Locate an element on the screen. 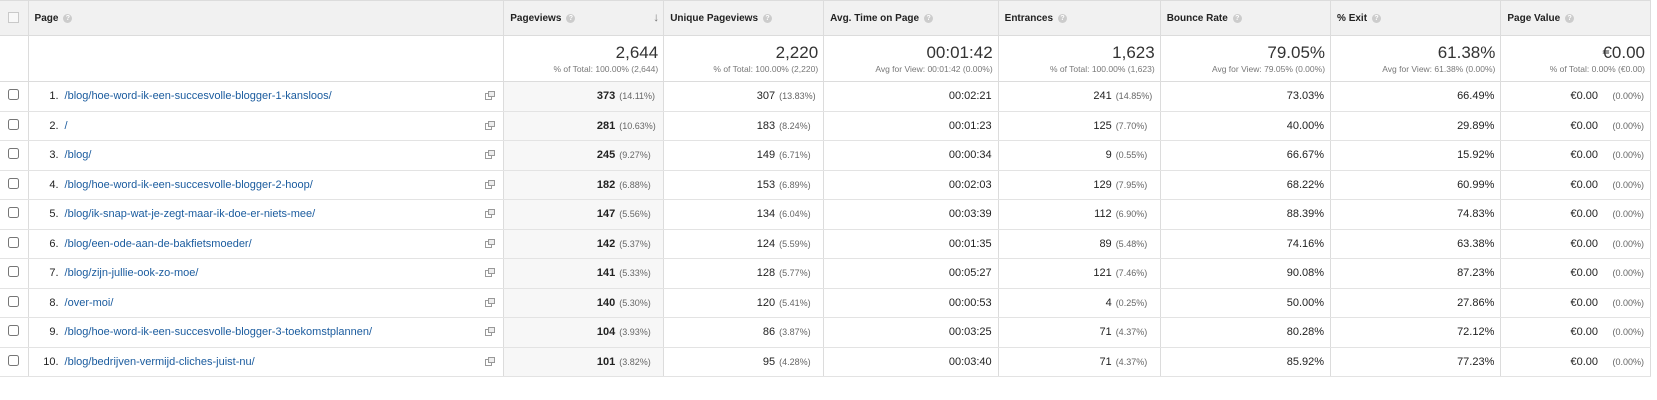 The height and width of the screenshot is (400, 1657). avg-time-cell: 00:02:21 is located at coordinates (911, 96).